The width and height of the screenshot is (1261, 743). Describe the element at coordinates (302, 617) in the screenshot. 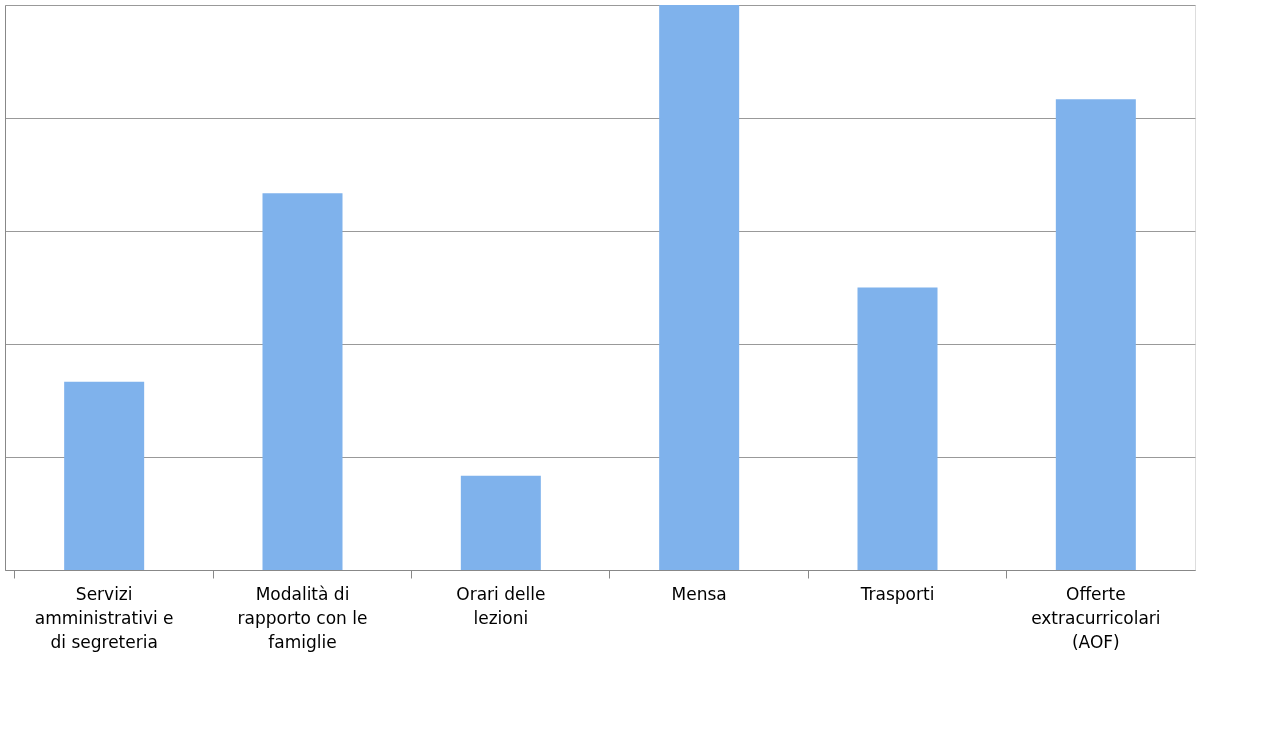

I see `x-tick-label: Modalità di rapporto con le famiglie` at that location.